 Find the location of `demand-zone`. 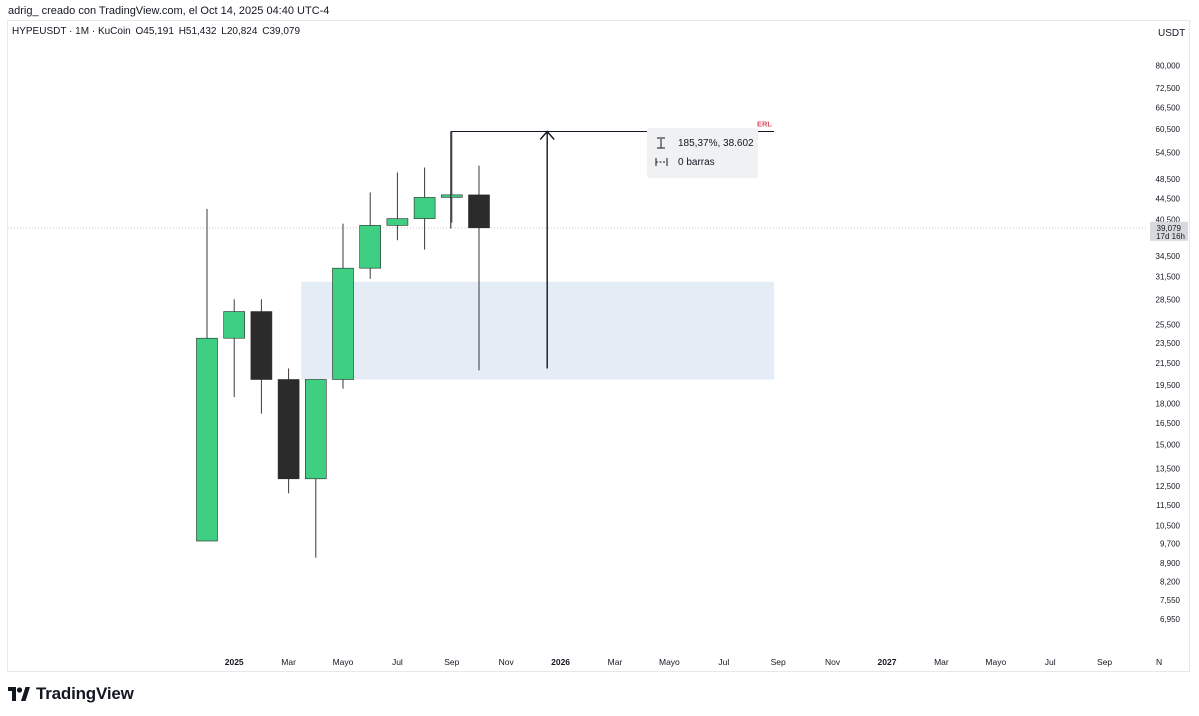

demand-zone is located at coordinates (537, 330).